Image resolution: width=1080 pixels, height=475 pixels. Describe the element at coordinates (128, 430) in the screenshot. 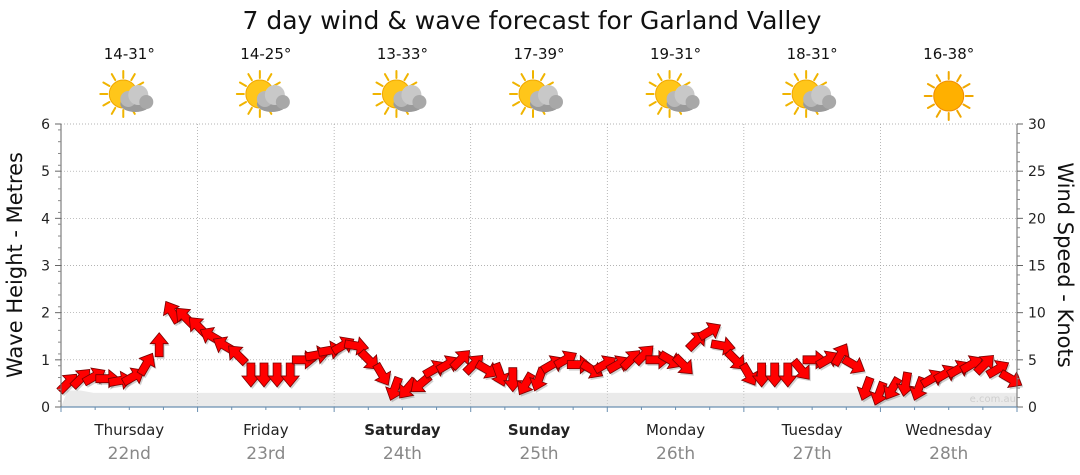

I see `day-name-label: Thursday` at that location.